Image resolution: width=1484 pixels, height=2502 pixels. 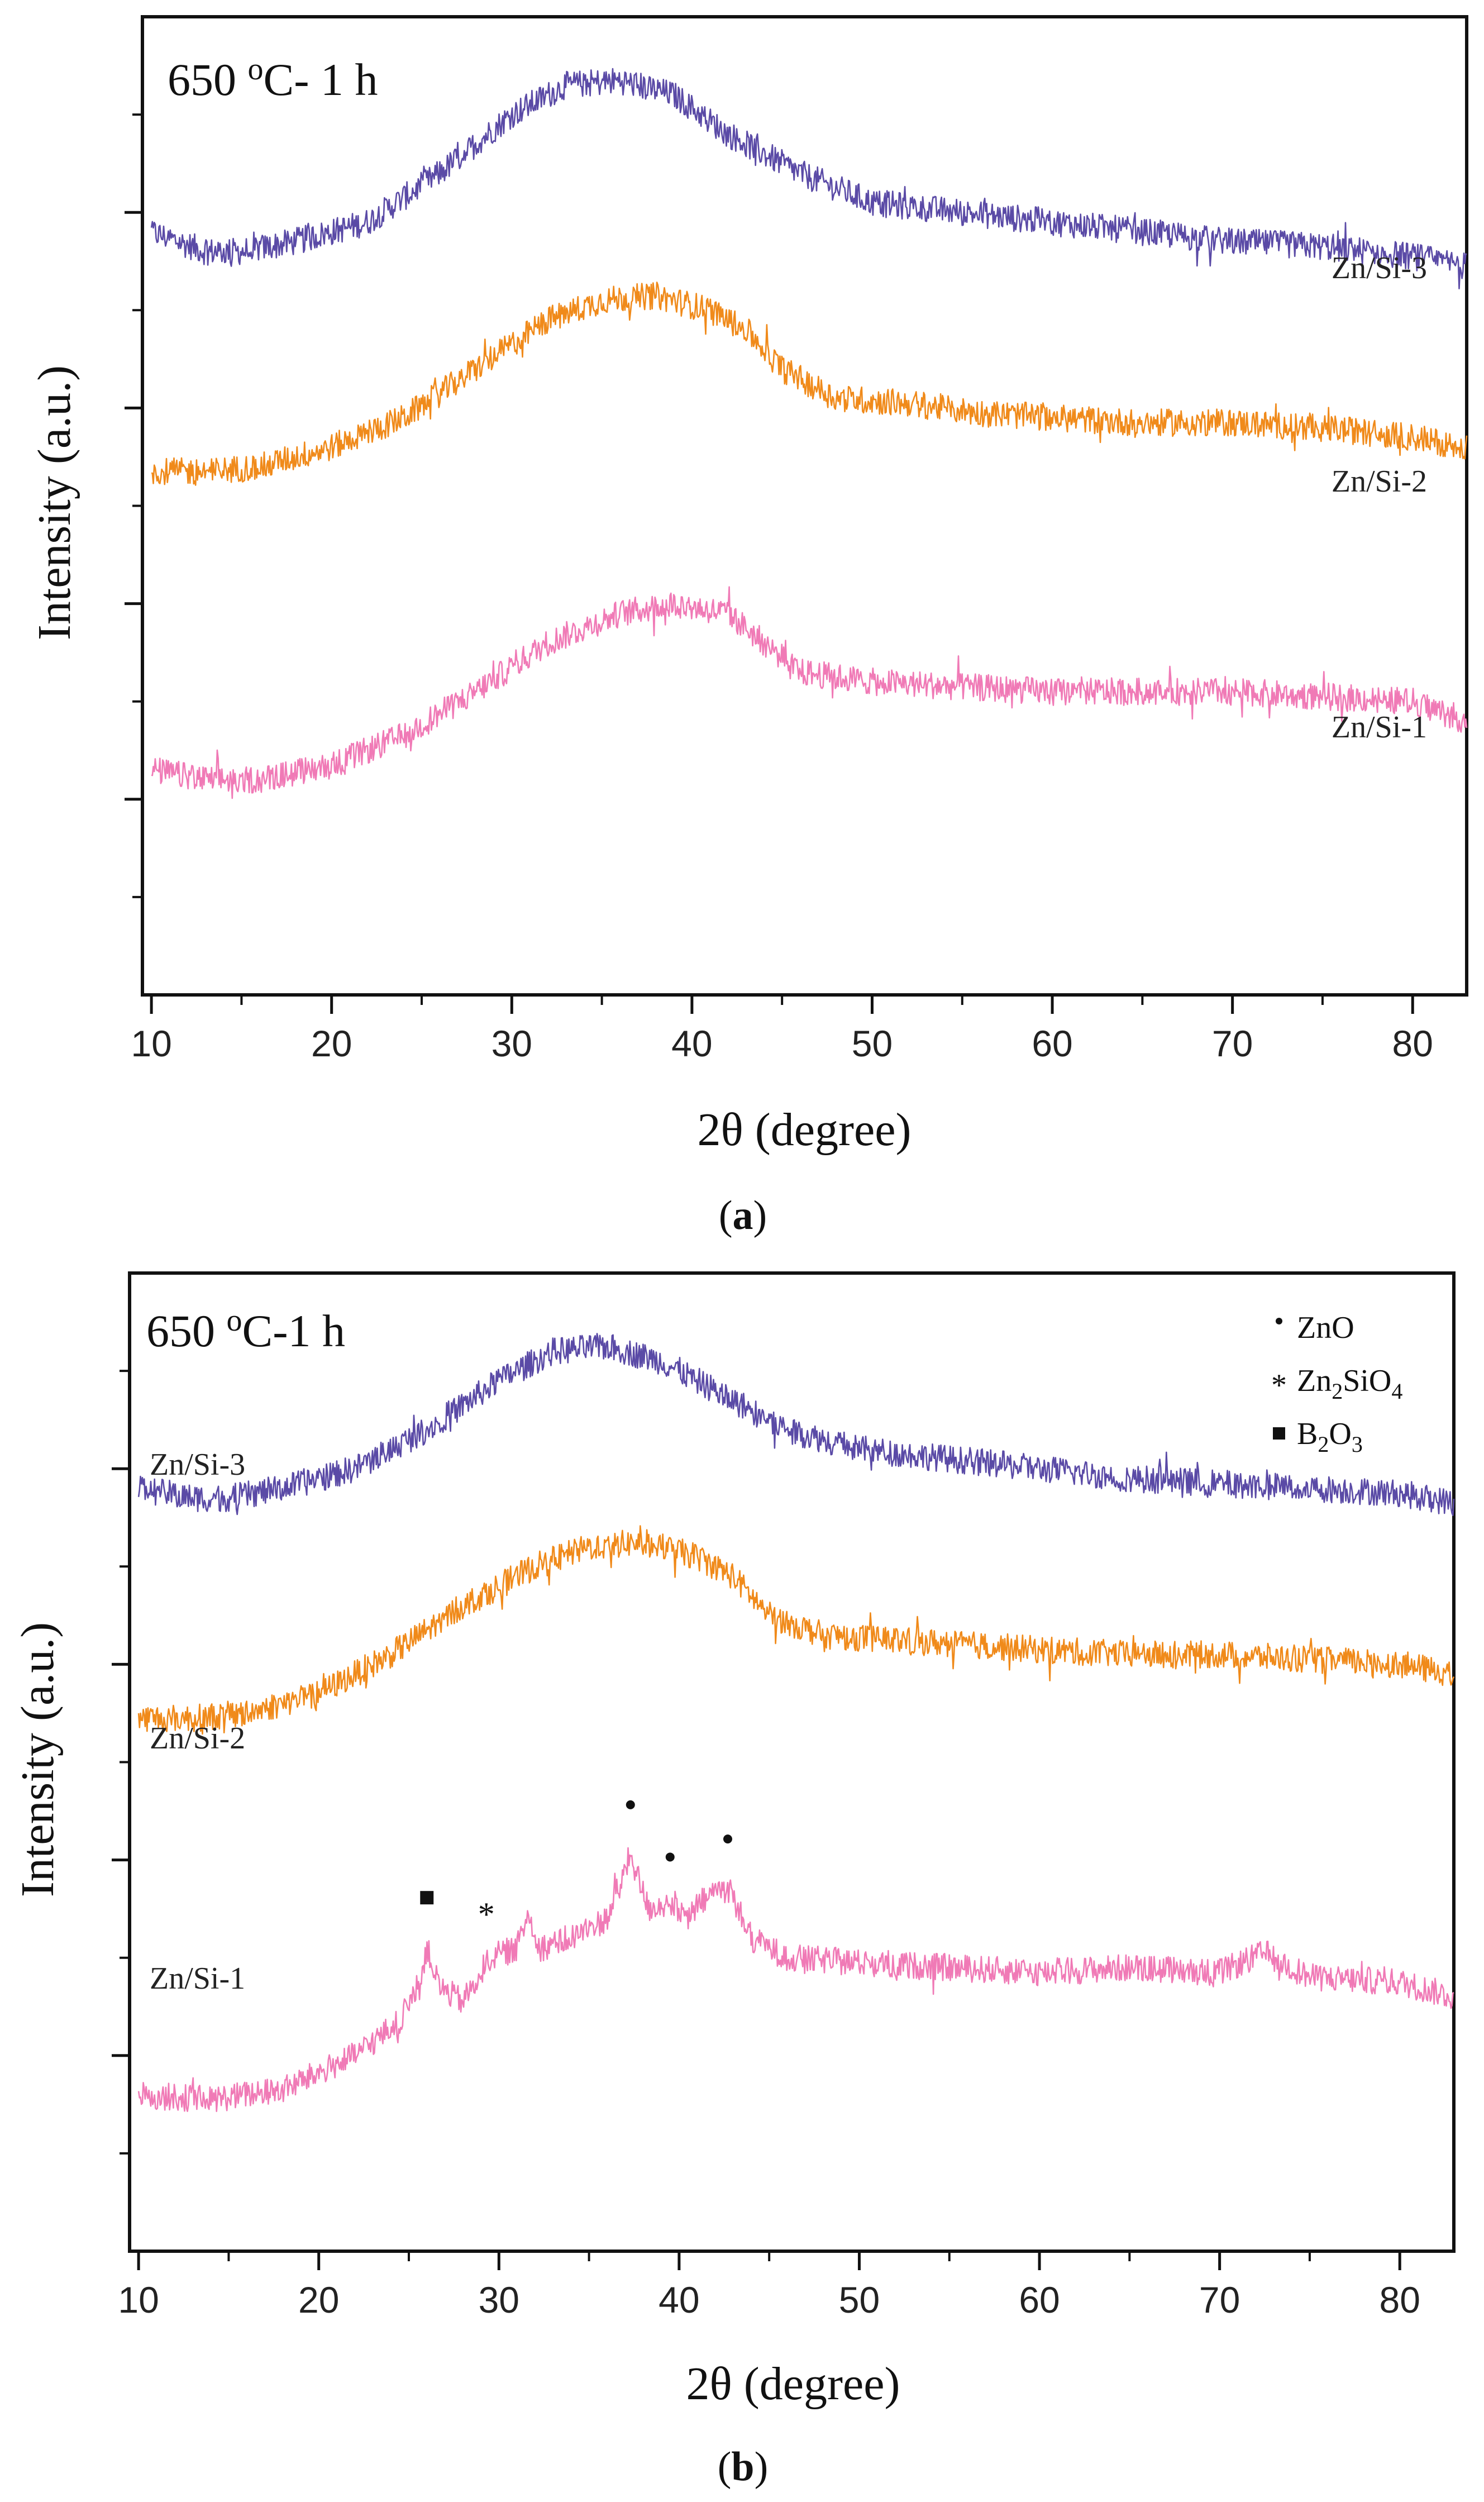 I want to click on legend-star-symbol: *, so click(x=1279, y=1385).